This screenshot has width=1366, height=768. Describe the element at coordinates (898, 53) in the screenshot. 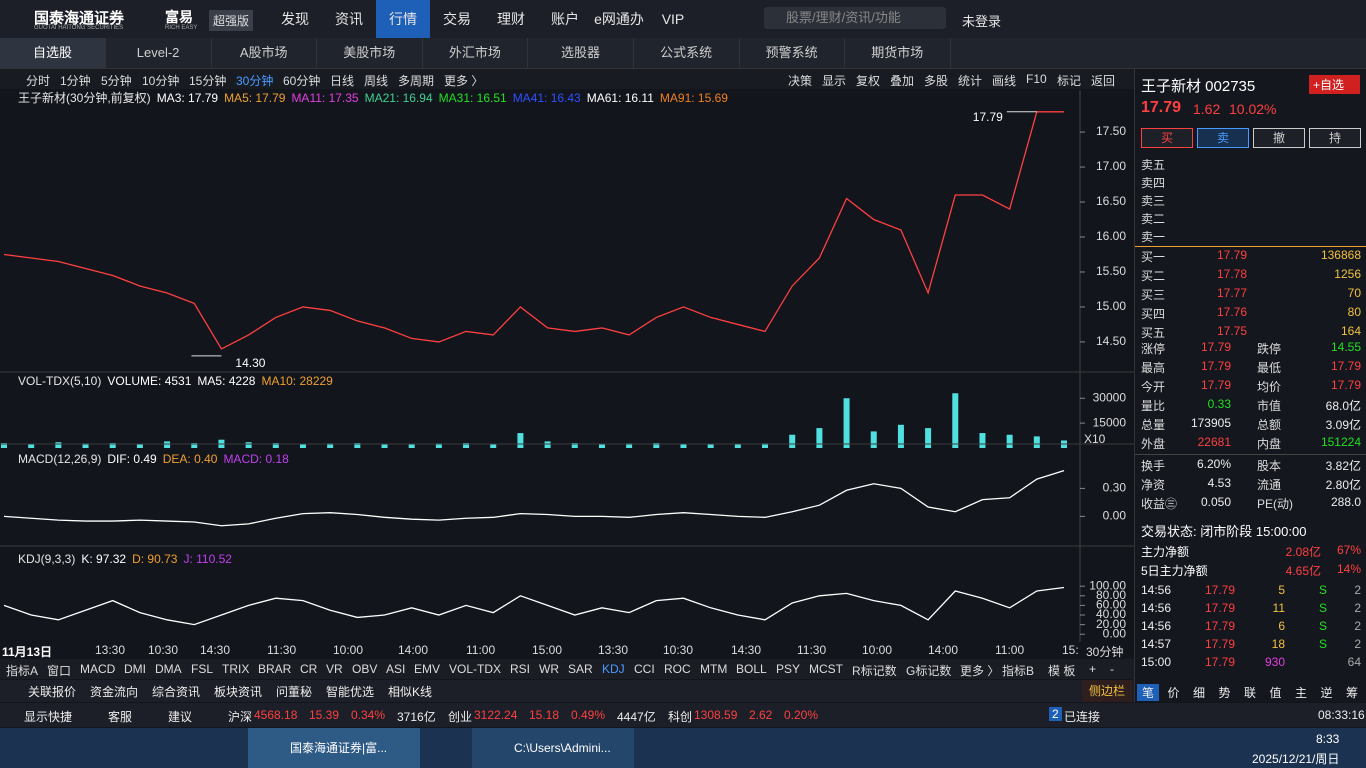

I see `tab: 期货市场` at that location.